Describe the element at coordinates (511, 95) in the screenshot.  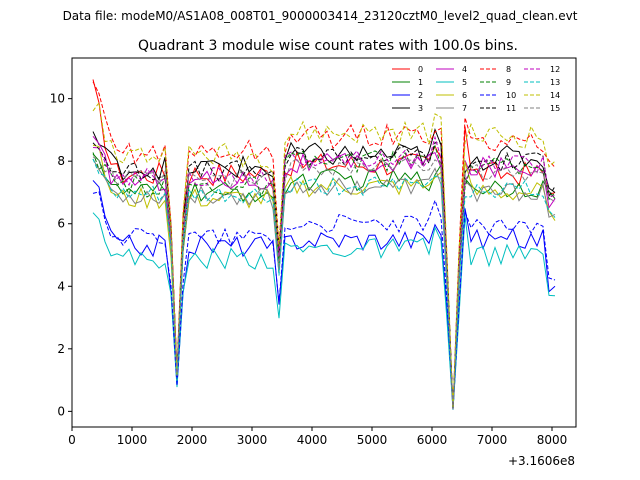
I see `legend-label-10: 10` at that location.